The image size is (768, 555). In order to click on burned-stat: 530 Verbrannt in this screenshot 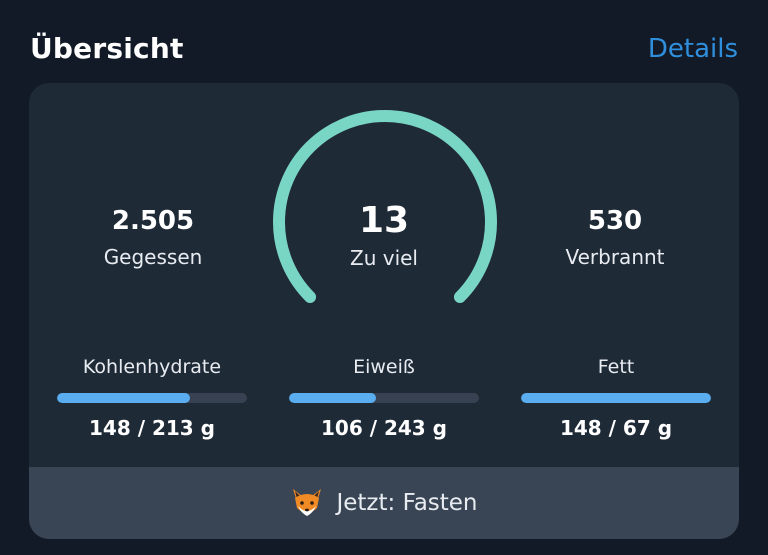, I will do `click(615, 237)`.